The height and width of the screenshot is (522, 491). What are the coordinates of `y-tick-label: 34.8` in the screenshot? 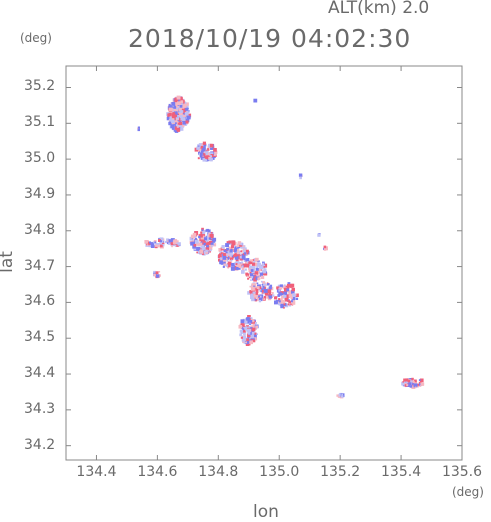 It's located at (40, 229).